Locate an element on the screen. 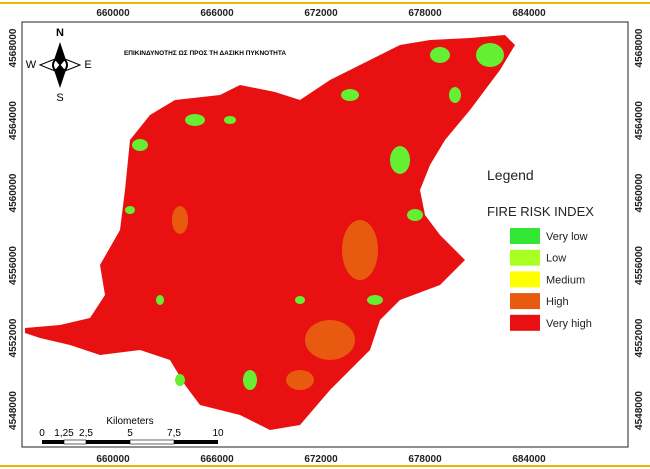 The width and height of the screenshot is (650, 469). high-patches is located at coordinates (275, 298).